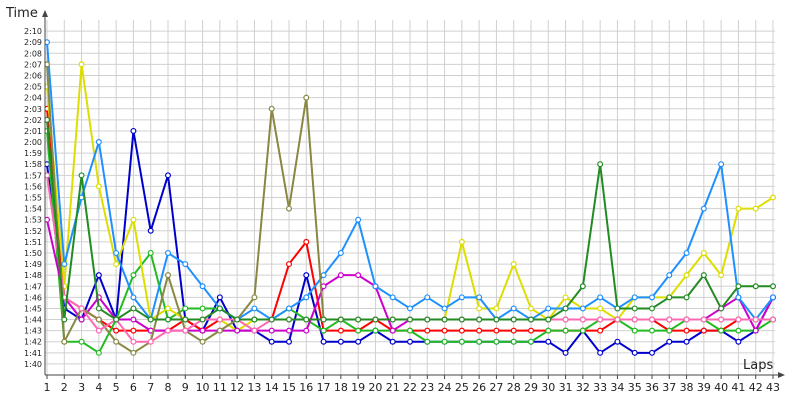 This screenshot has width=800, height=400. Describe the element at coordinates (358, 387) in the screenshot. I see `x-tick-label: 19` at that location.